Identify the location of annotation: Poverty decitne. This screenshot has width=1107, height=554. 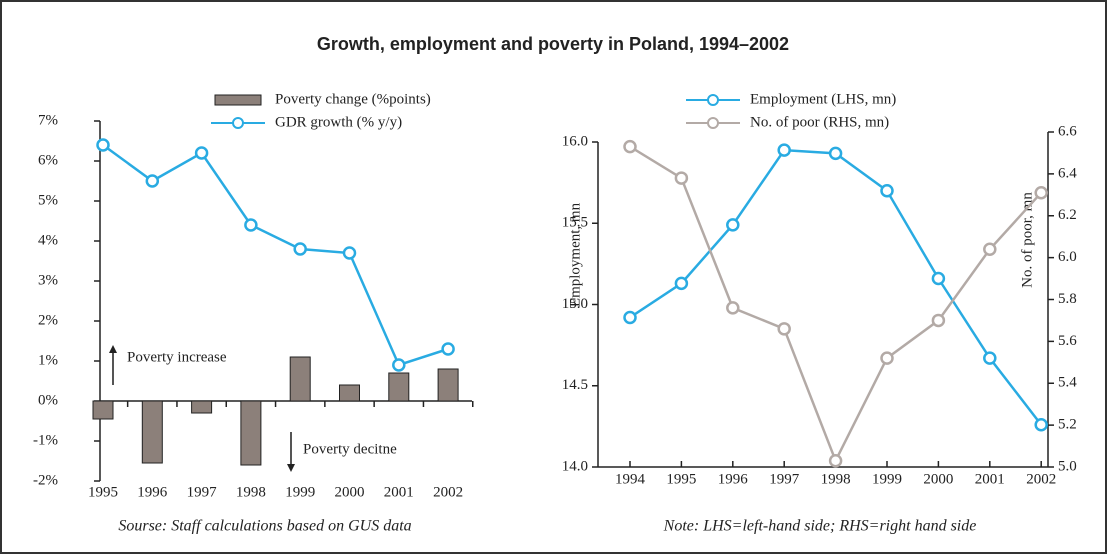
(350, 449).